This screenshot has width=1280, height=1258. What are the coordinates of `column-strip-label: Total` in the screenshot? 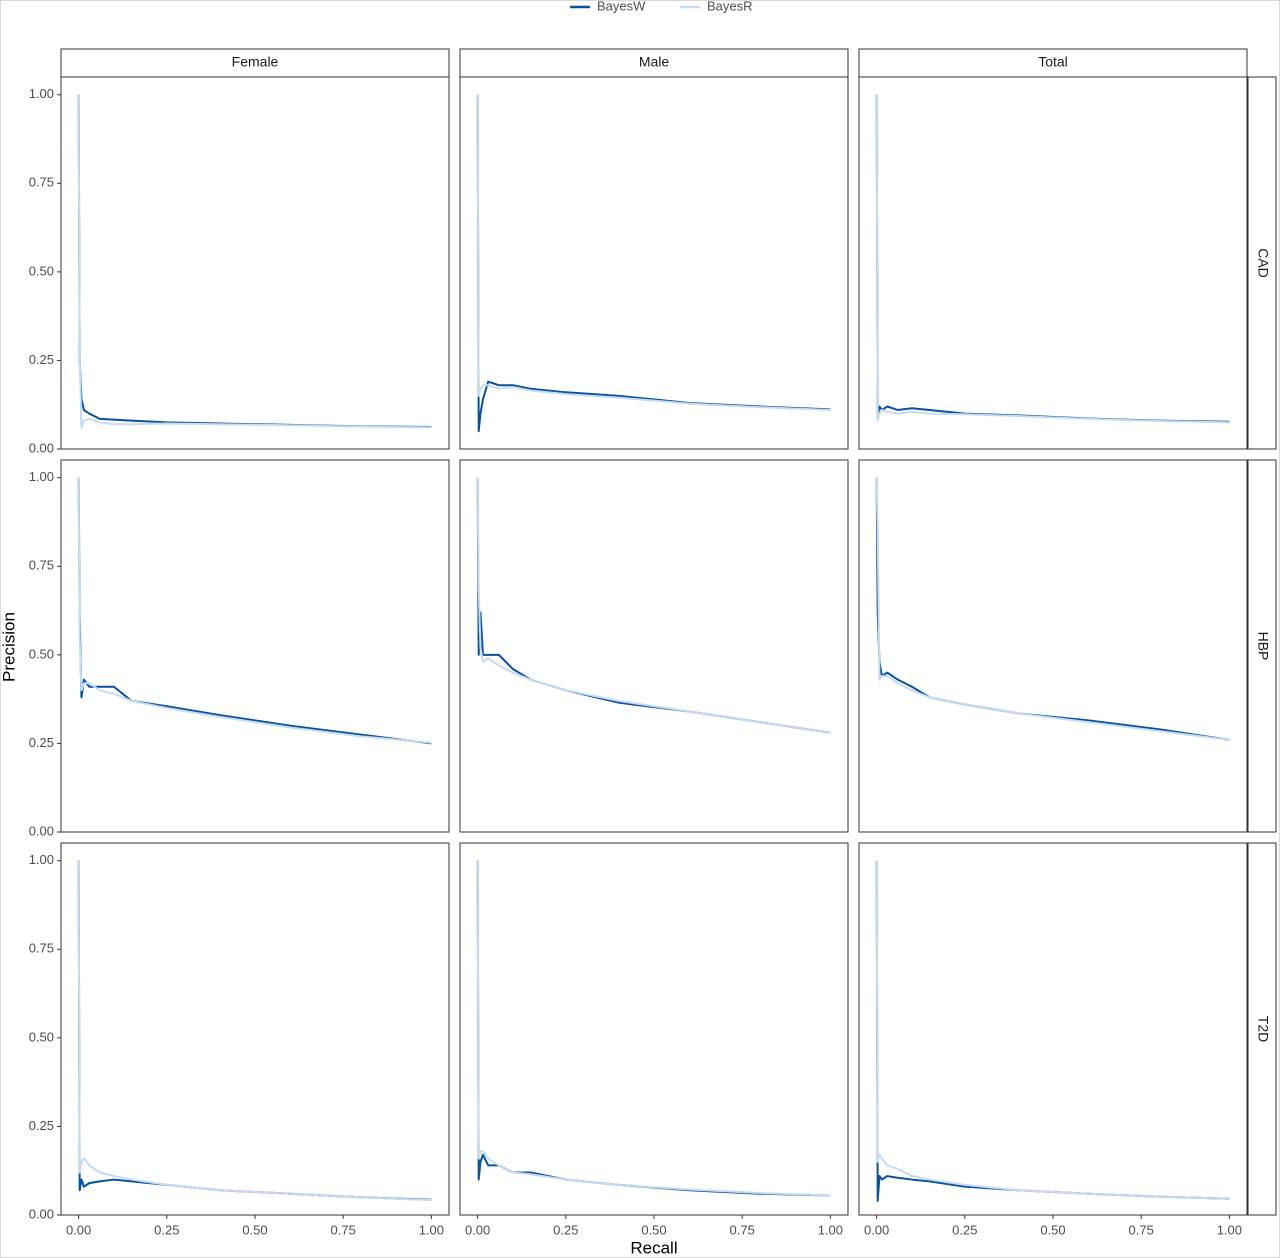 It's located at (1053, 62).